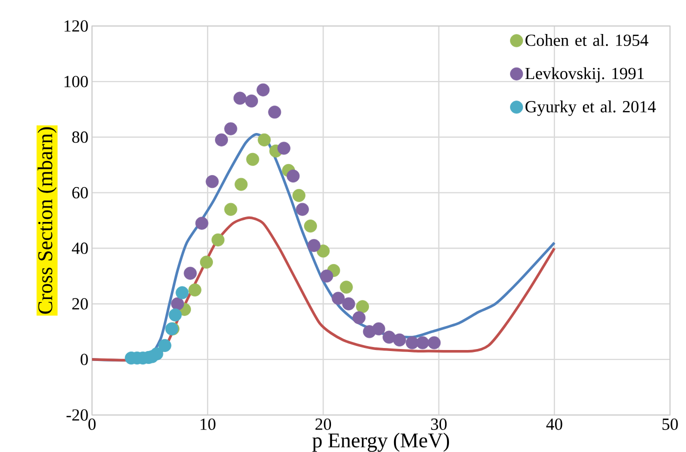  Describe the element at coordinates (80, 137) in the screenshot. I see `y-tick-label: 80` at that location.